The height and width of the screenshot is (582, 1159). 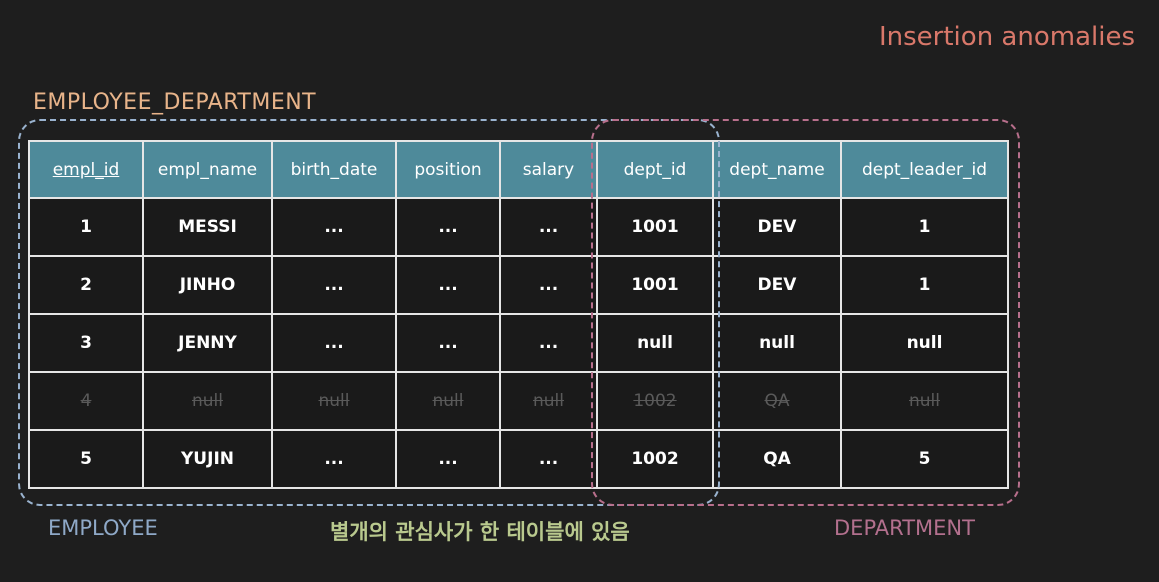 I want to click on table-row: 1 MESSI ... ... ... 1001 DEV 1, so click(x=518, y=227).